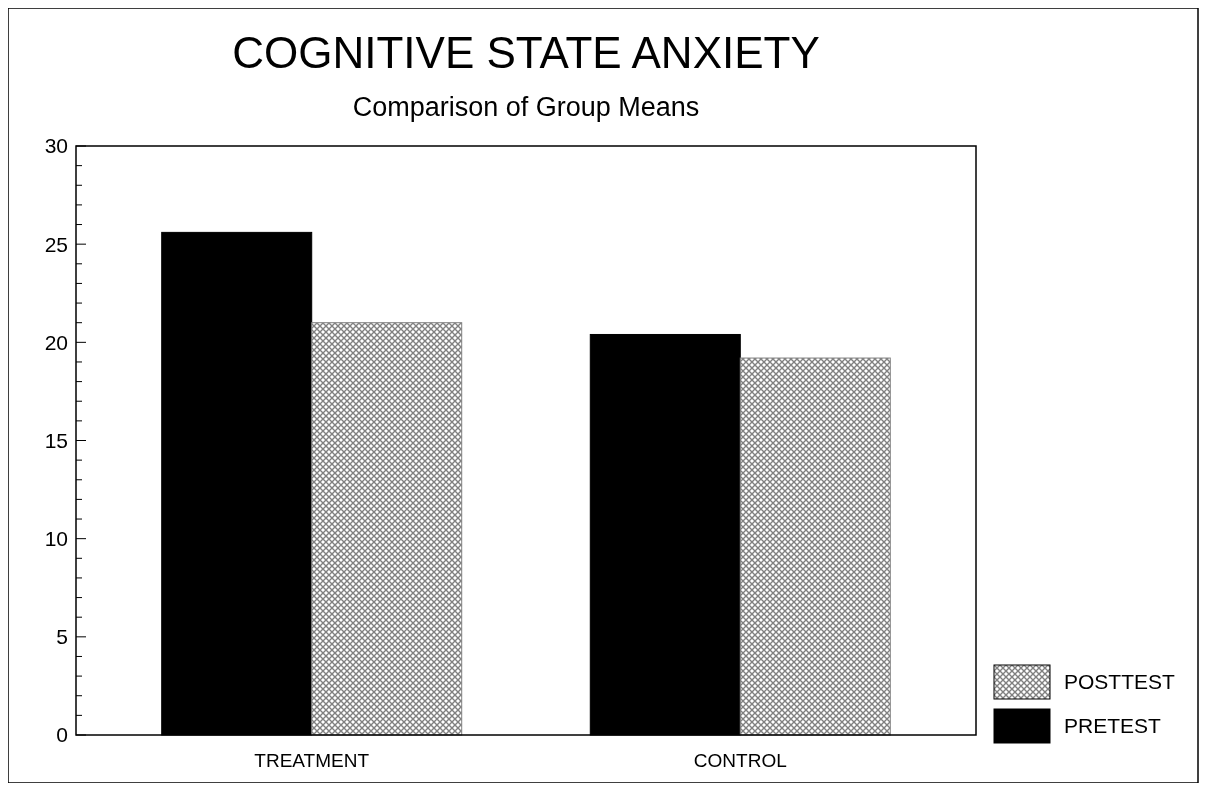 This screenshot has width=1218, height=789. What do you see at coordinates (56, 440) in the screenshot?
I see `y-tick-label: 15` at bounding box center [56, 440].